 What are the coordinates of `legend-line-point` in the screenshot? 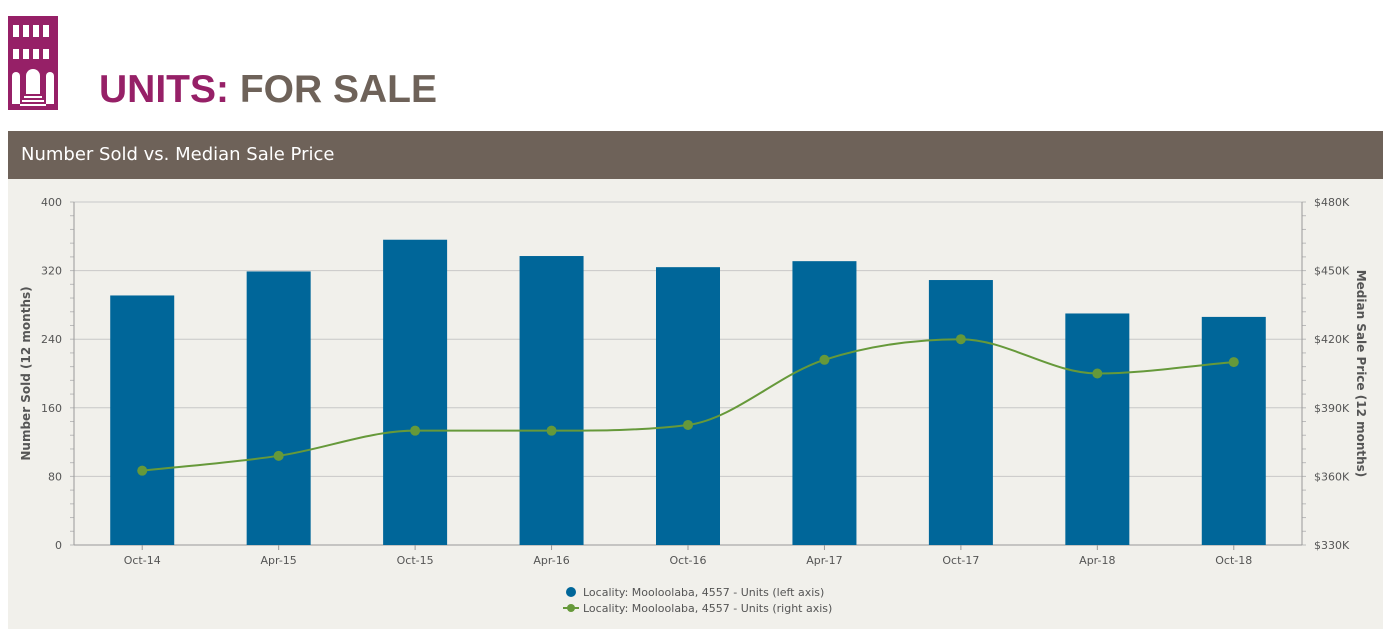 It's located at (571, 608).